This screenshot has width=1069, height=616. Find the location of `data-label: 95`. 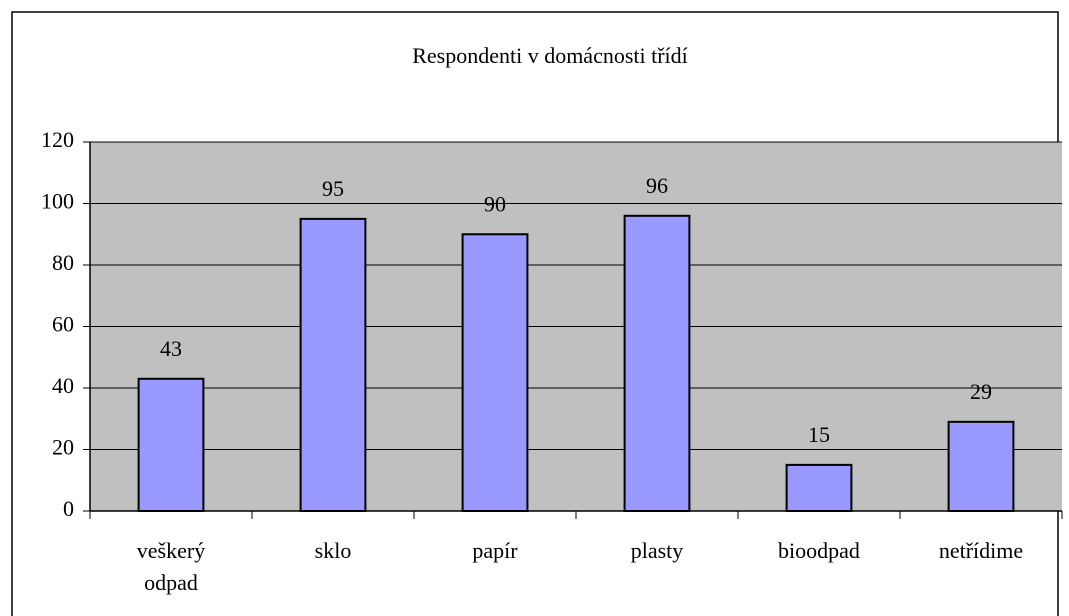

data-label: 95 is located at coordinates (333, 188).